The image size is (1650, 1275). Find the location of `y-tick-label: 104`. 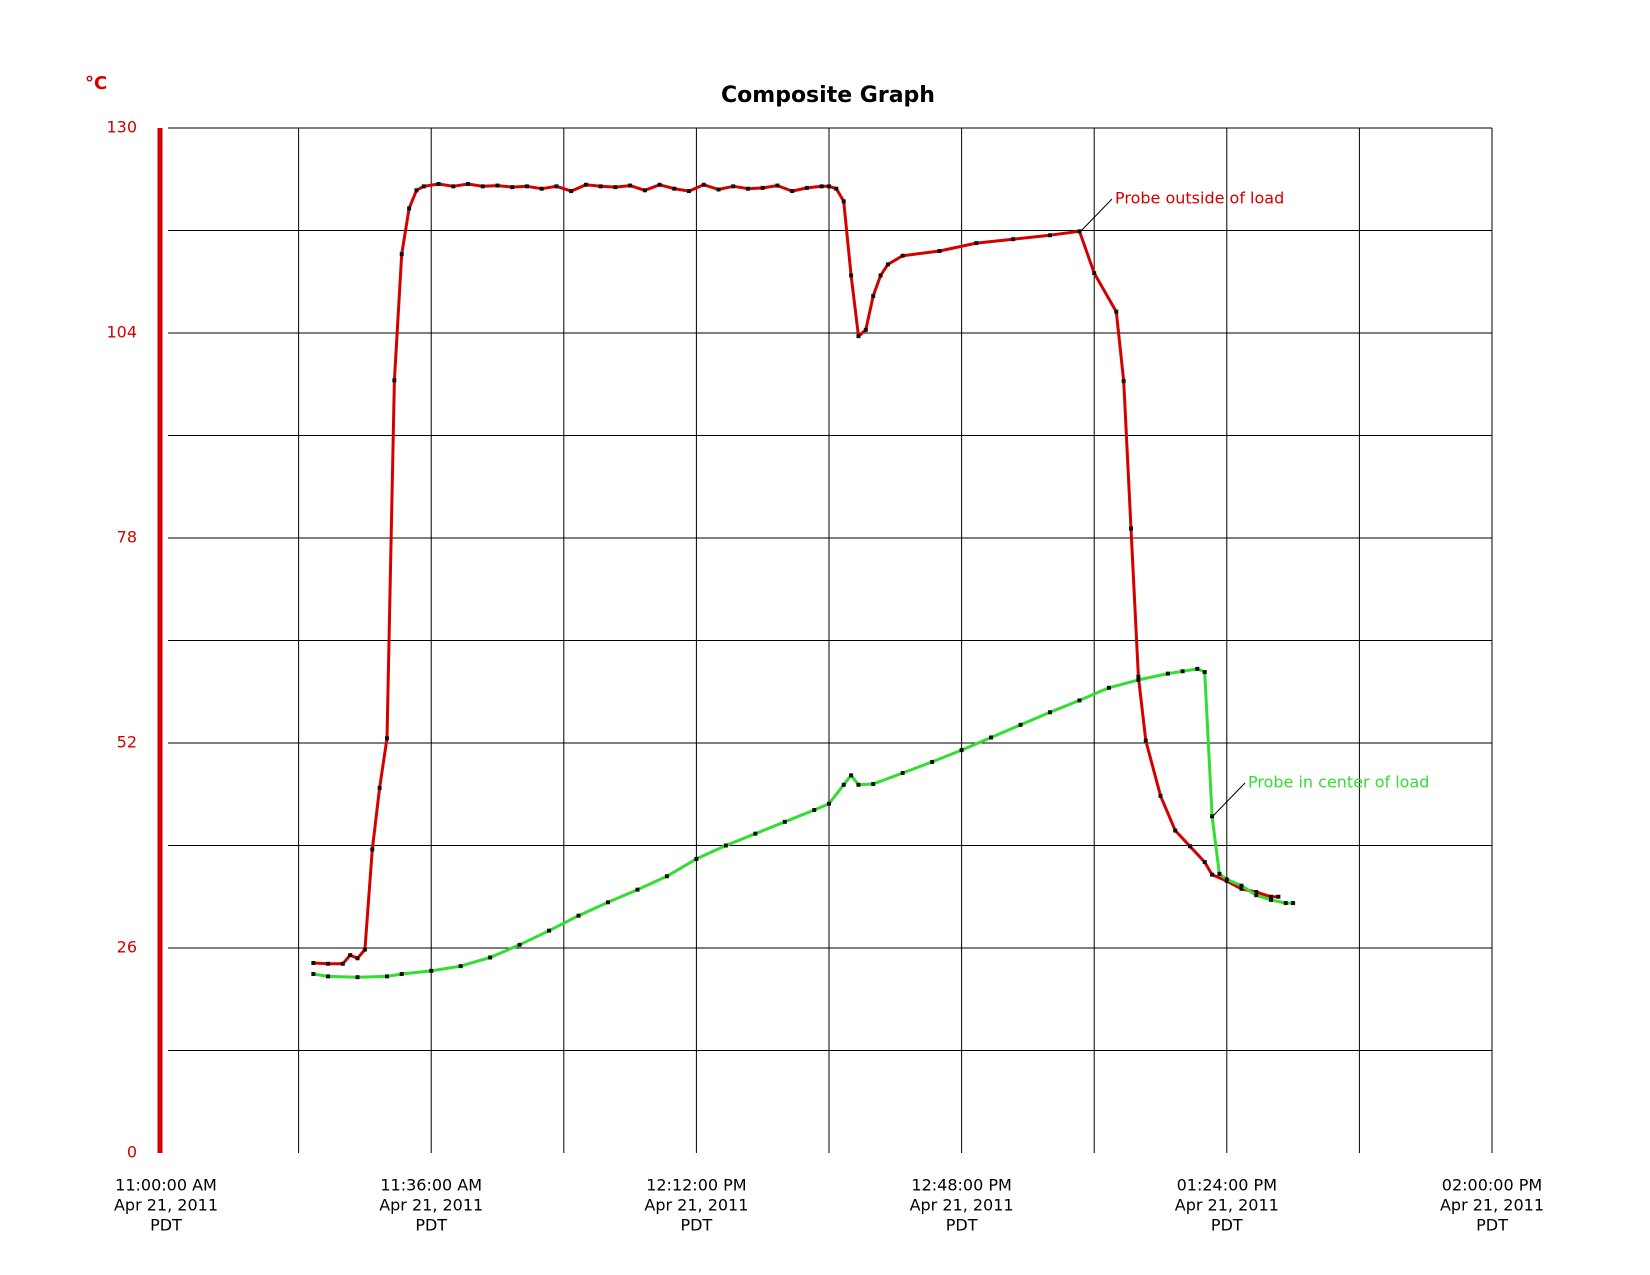

y-tick-label: 104 is located at coordinates (121, 332).